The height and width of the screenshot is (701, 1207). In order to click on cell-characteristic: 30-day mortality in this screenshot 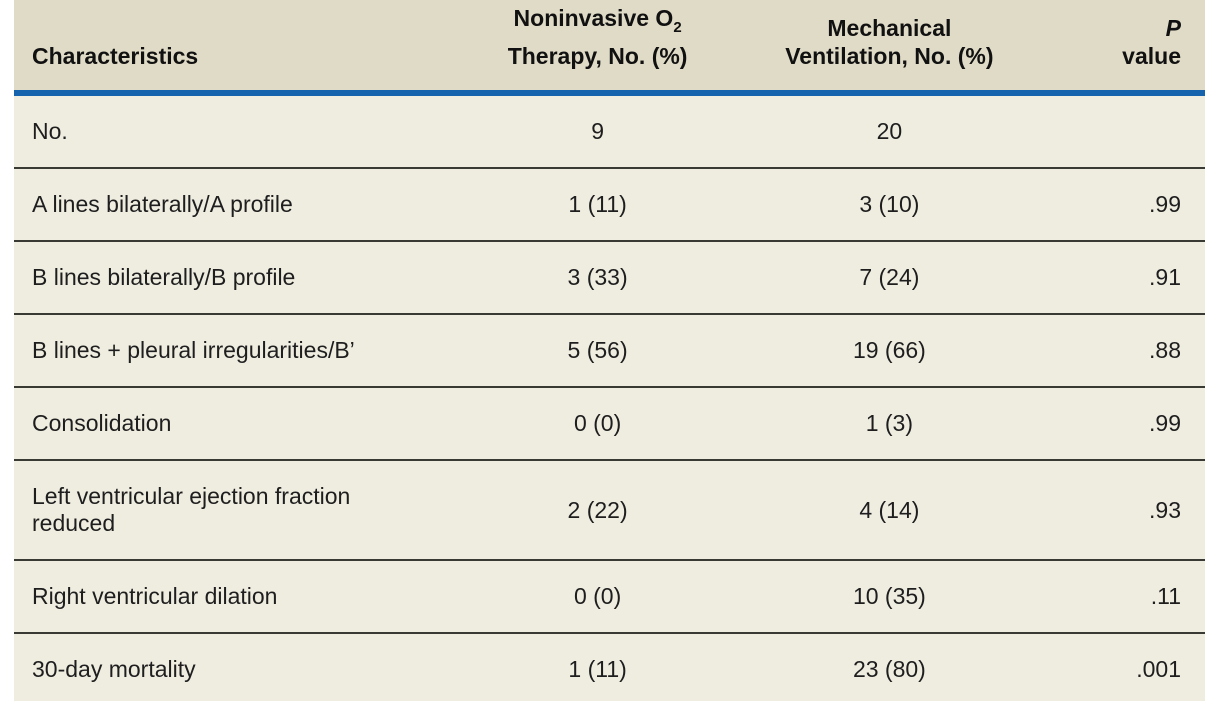, I will do `click(246, 666)`.